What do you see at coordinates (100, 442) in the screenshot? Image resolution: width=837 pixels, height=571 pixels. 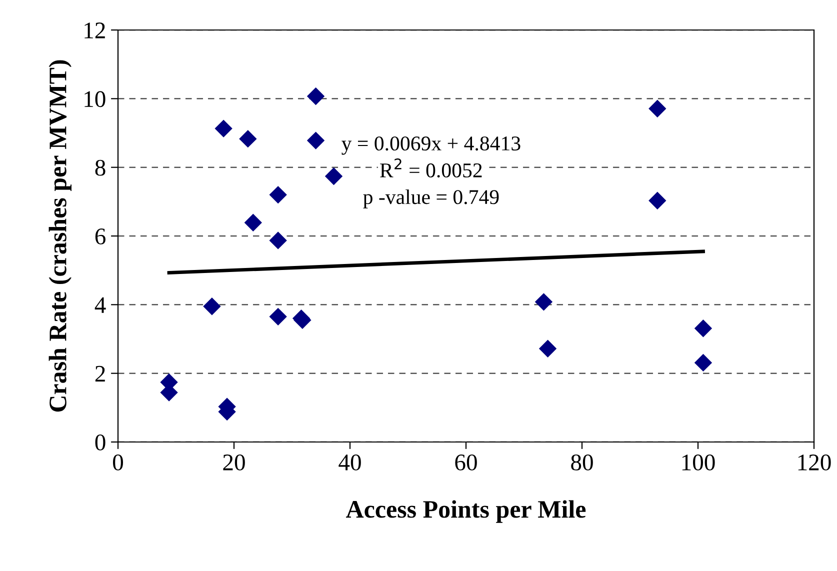 I see `y-tick-label: 0` at bounding box center [100, 442].